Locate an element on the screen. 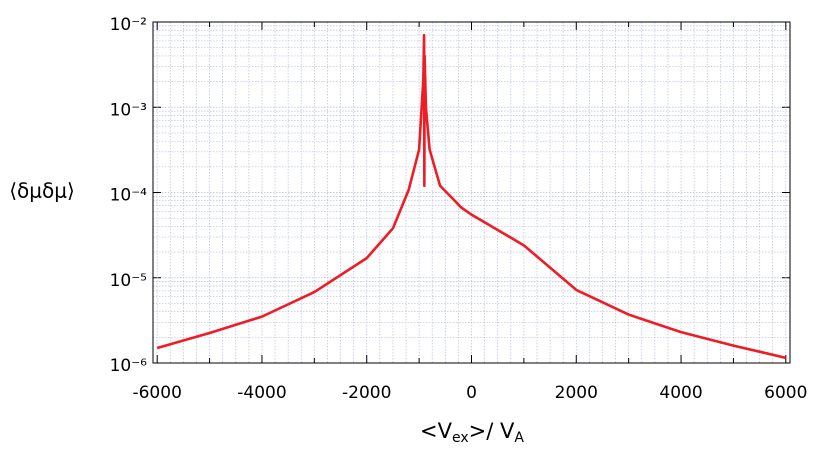 This screenshot has height=452, width=831. x-tick-label: 4000 is located at coordinates (680, 393).